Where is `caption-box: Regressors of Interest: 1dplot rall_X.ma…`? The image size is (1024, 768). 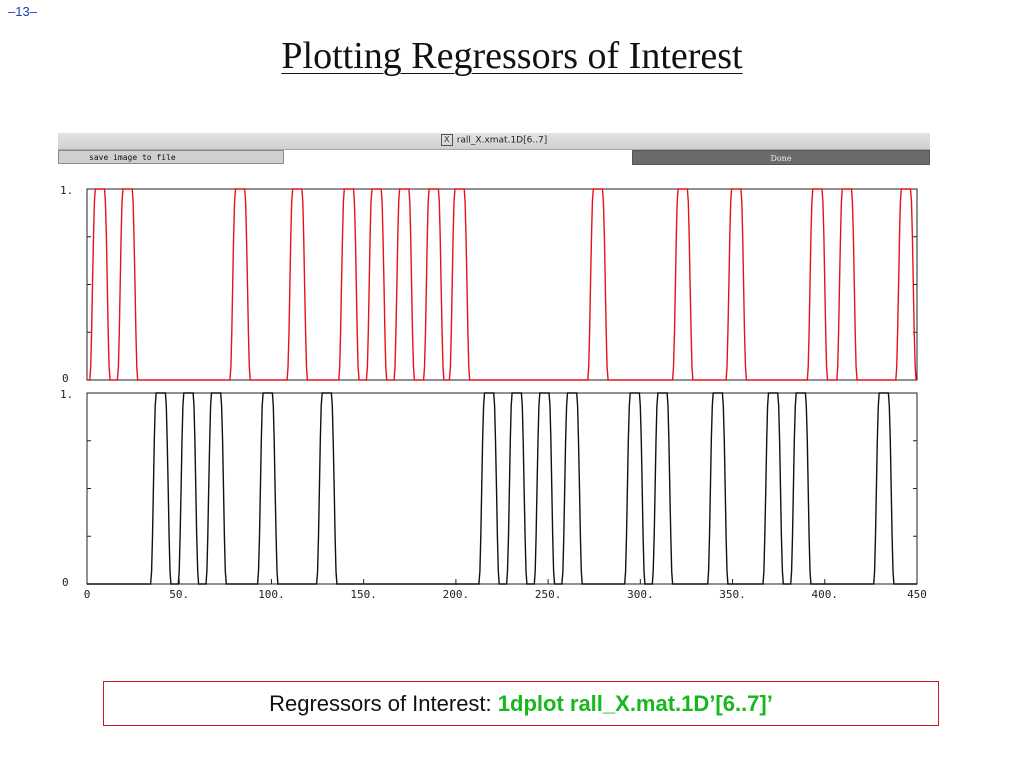 caption-box: Regressors of Interest: 1dplot rall_X.ma… is located at coordinates (521, 703).